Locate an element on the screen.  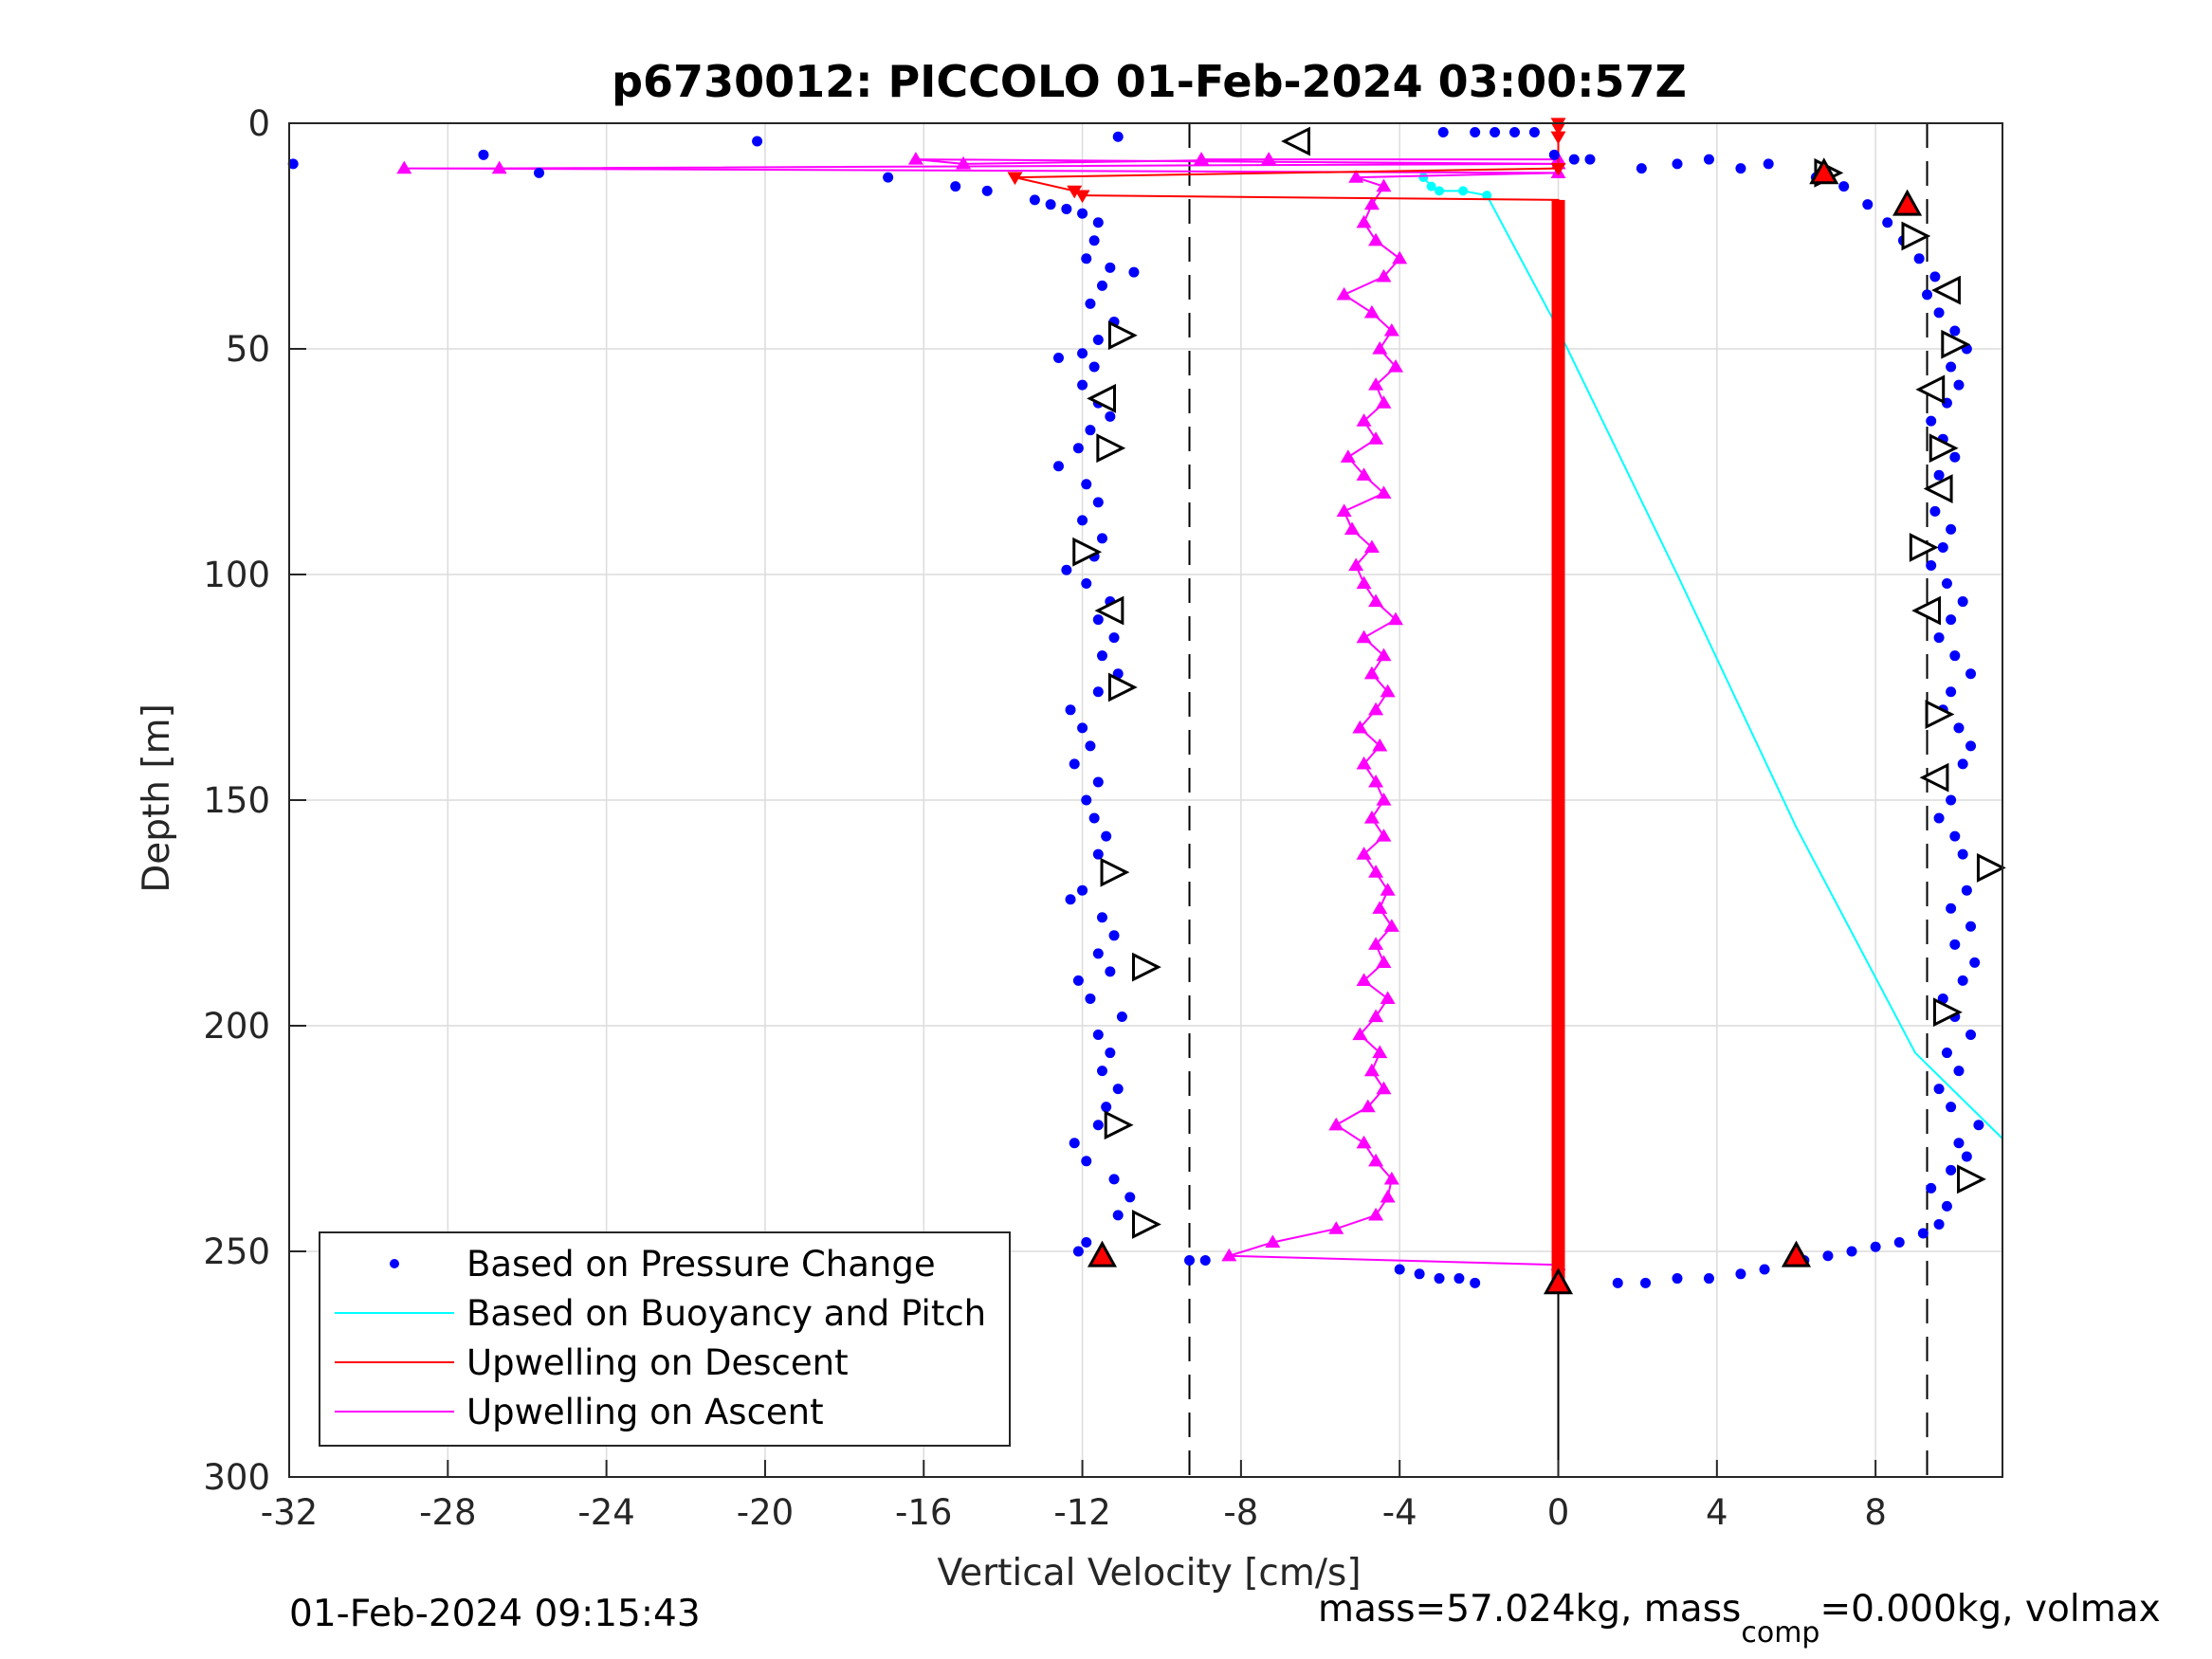
y-axis-label: Depth [m] is located at coordinates (157, 798).